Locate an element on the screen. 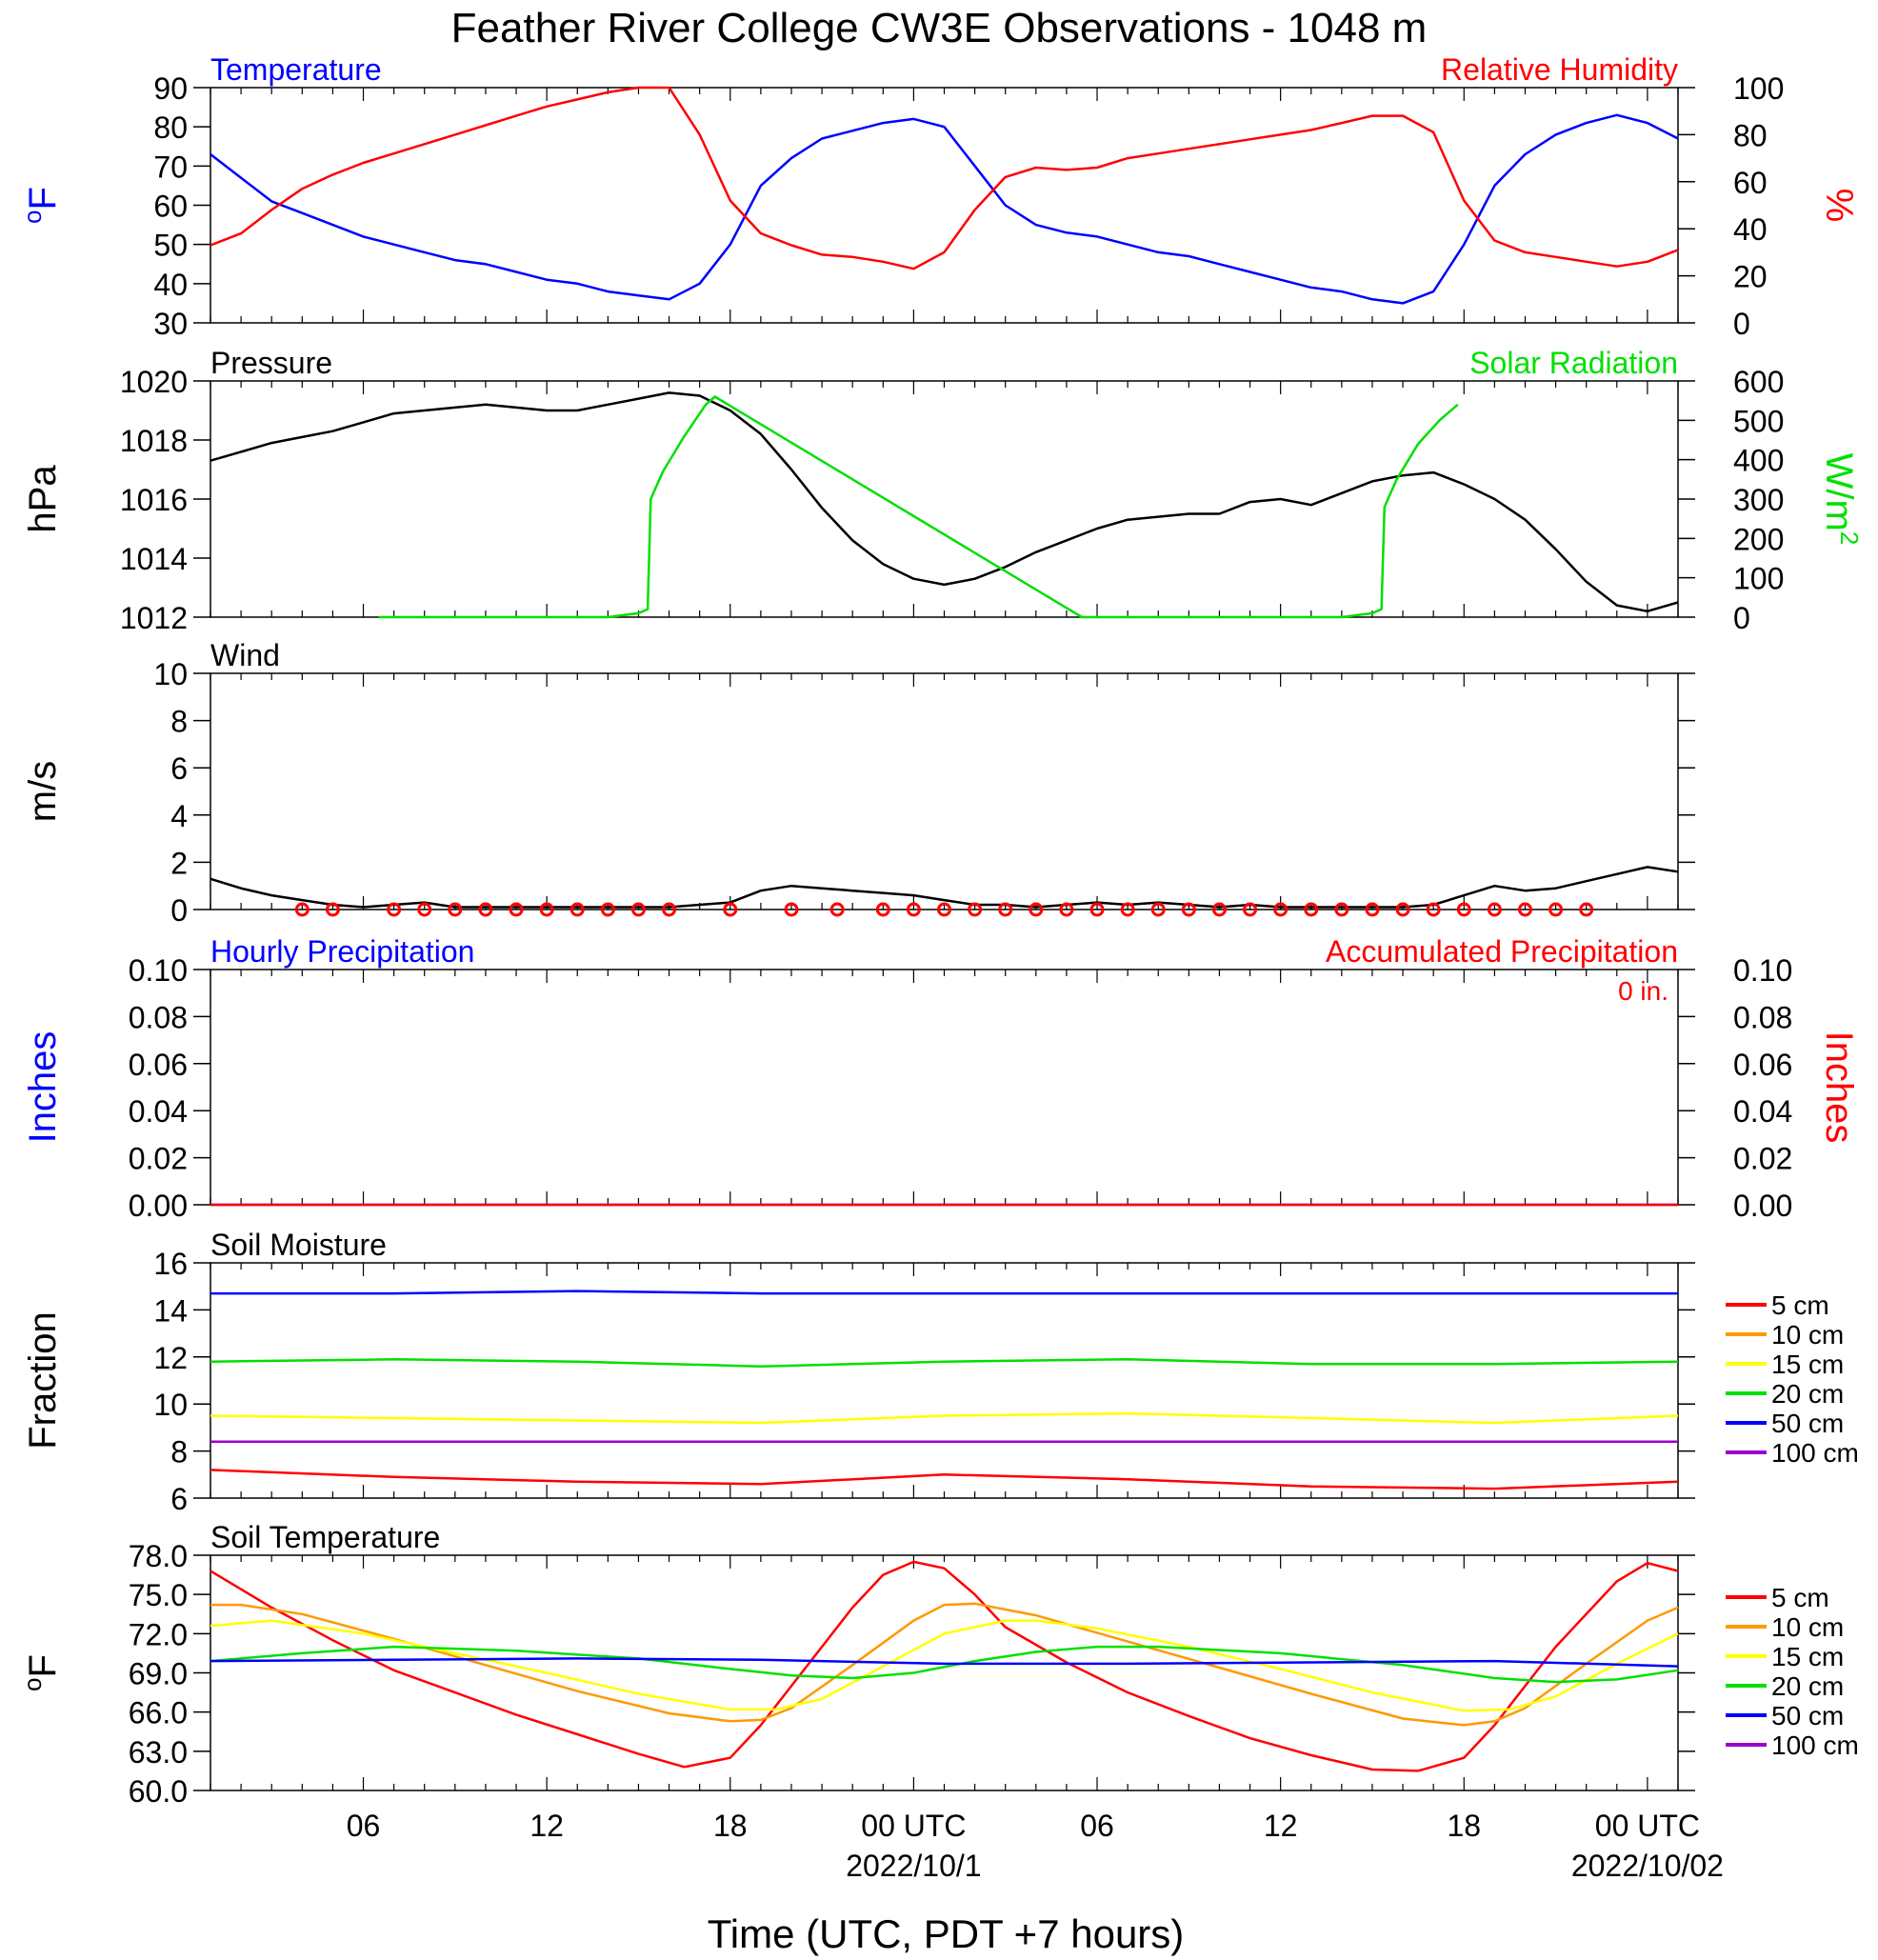 This screenshot has width=1878, height=1960. precipitation-left-axis: 0.00 0.02 0.04 0.06 0.08 0.10 is located at coordinates (169, 1088).